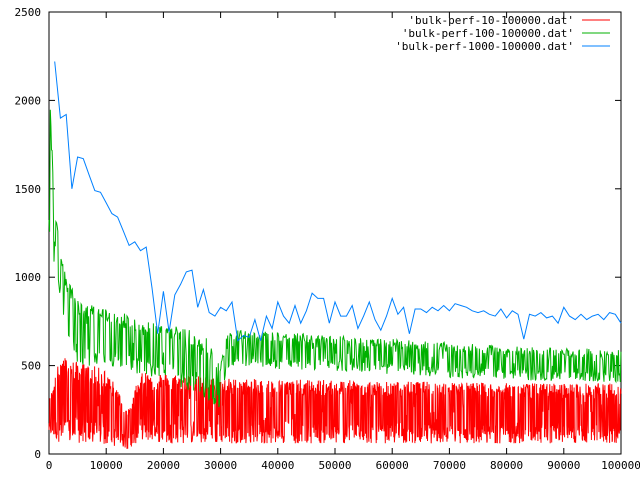 The image size is (640, 485). What do you see at coordinates (488, 33) in the screenshot?
I see `legend-label: 'bulk-perf-100-100000.dat'` at bounding box center [488, 33].